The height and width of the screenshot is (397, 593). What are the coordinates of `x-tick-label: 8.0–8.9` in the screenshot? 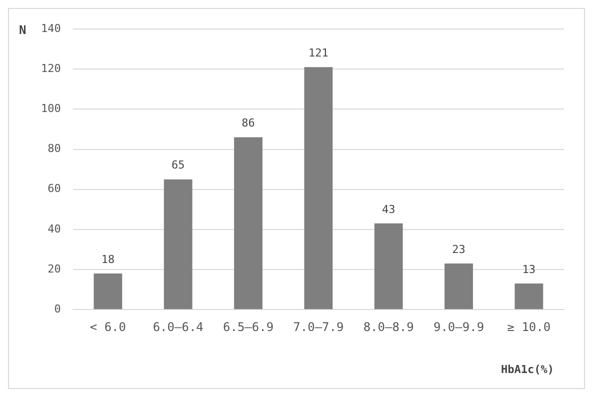 It's located at (388, 327).